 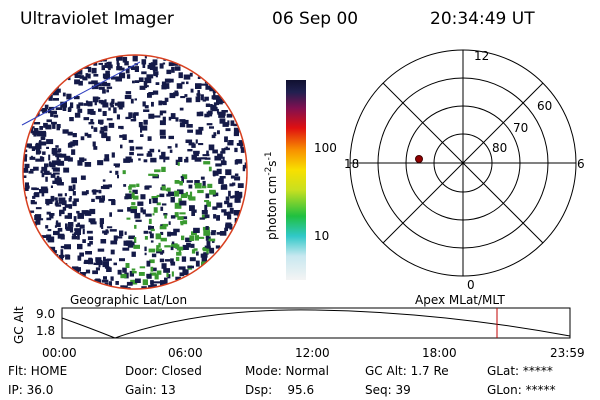 What do you see at coordinates (97, 19) in the screenshot?
I see `title: Ultraviolet Imager` at bounding box center [97, 19].